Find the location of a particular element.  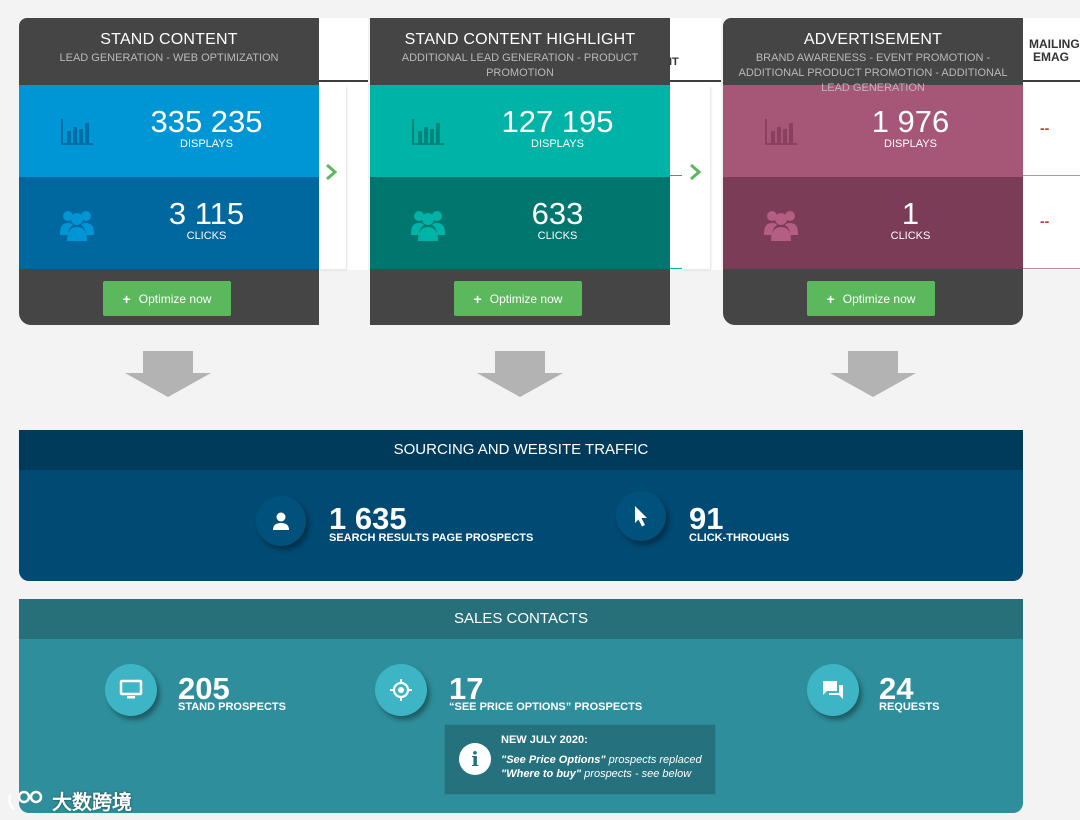

monitor-circle is located at coordinates (131, 690).